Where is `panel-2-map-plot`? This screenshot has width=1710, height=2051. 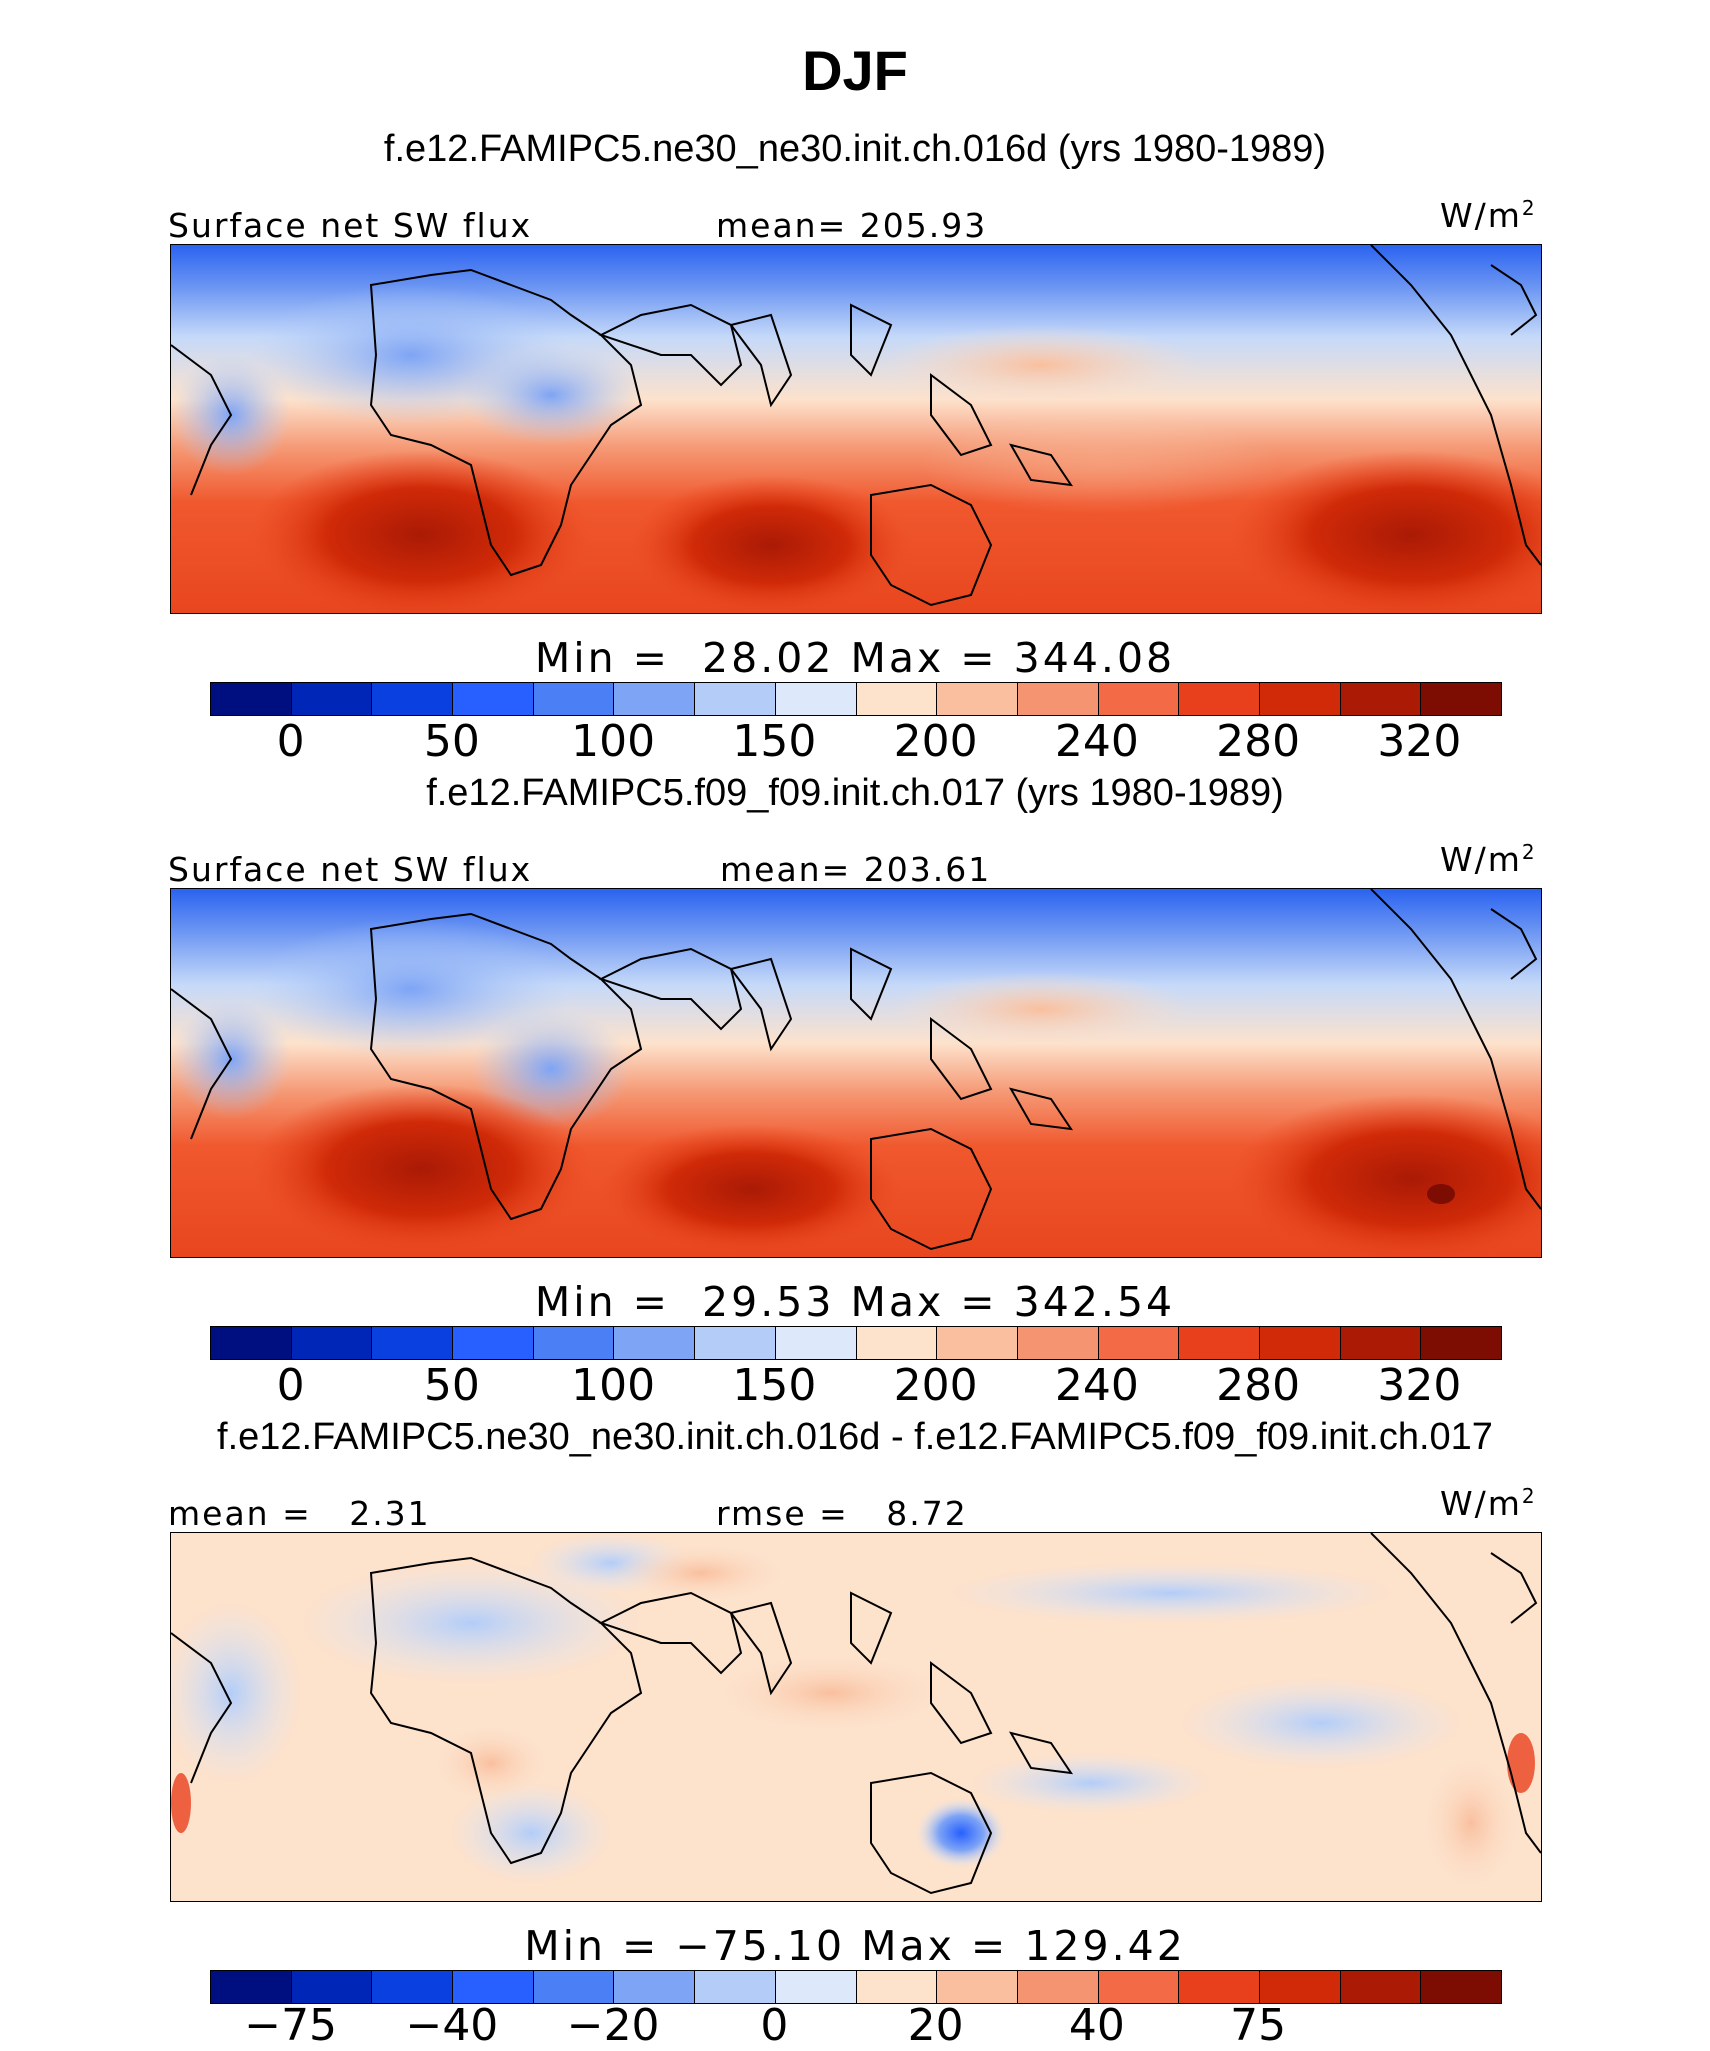
panel-2-map-plot is located at coordinates (856, 1073).